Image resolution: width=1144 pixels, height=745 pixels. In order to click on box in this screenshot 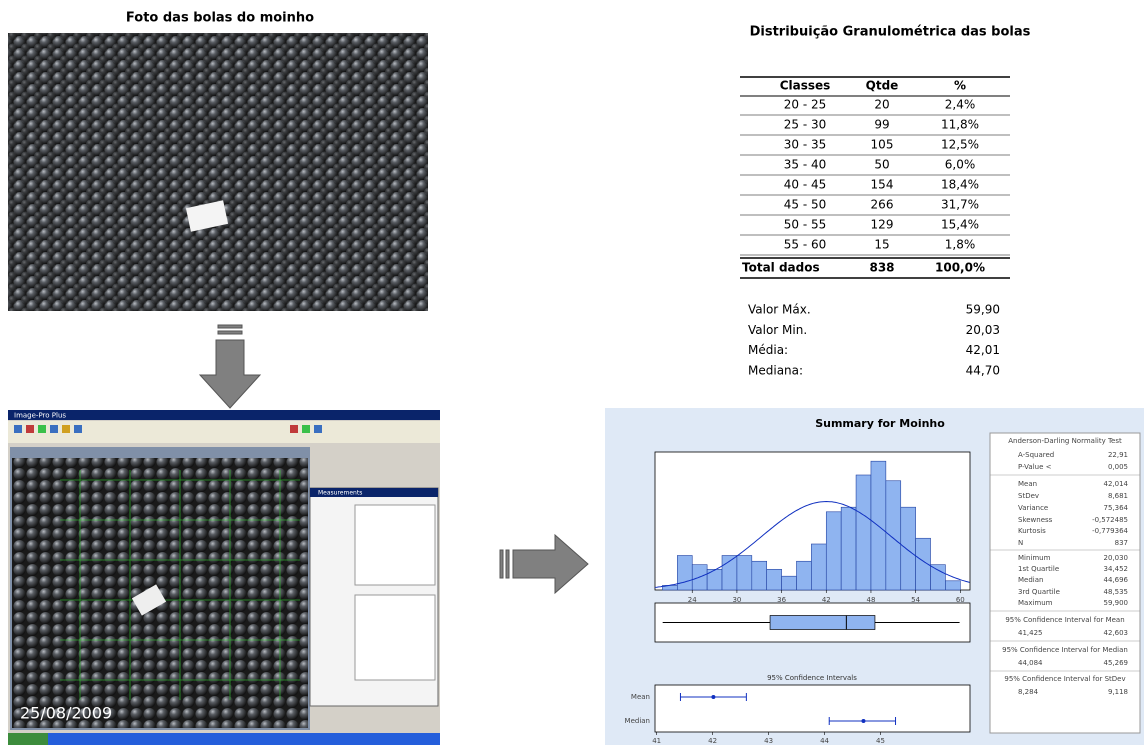, I will do `click(822, 622)`.